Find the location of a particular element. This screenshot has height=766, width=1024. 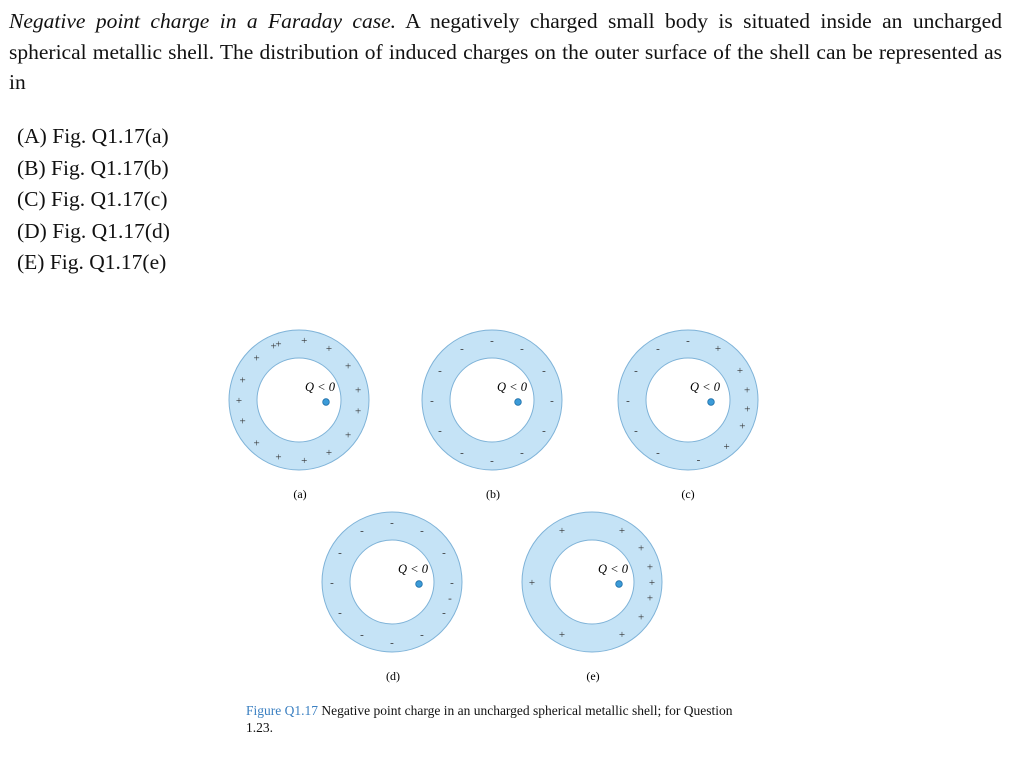

option-label: (C) is located at coordinates (31, 199).